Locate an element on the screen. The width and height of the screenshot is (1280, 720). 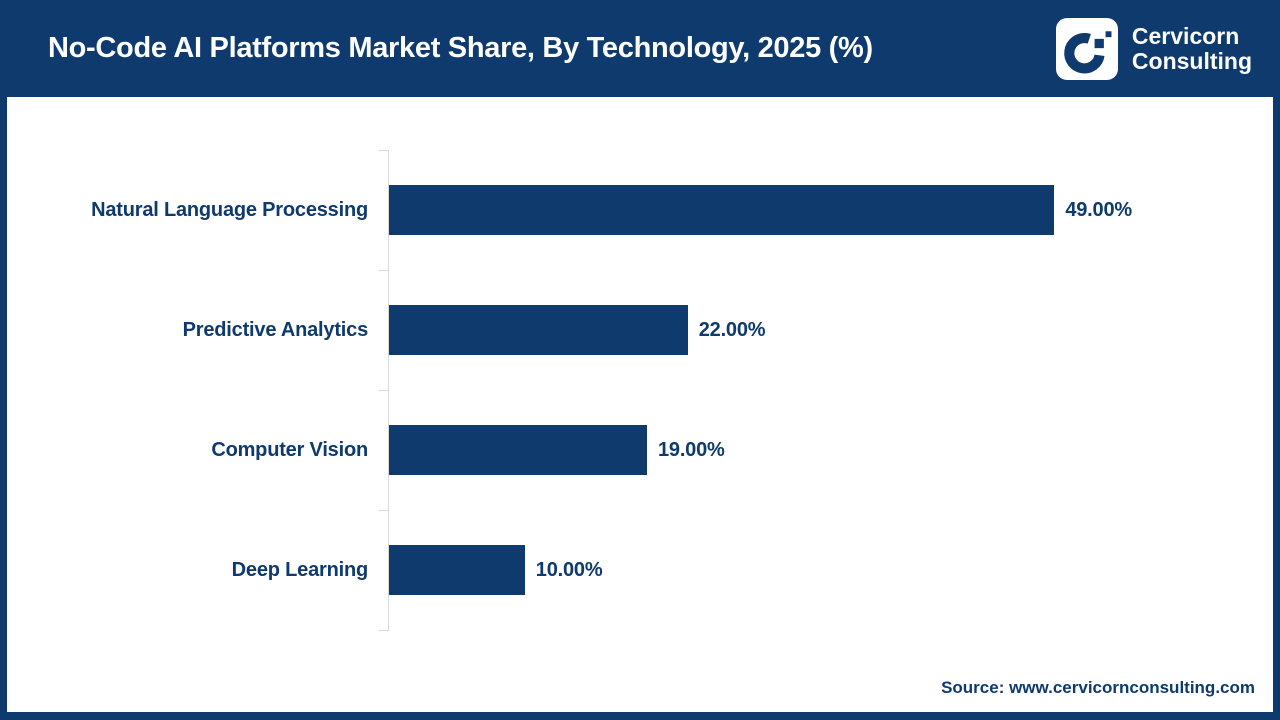
brand: Cervicorn Consulting is located at coordinates (1153, 48).